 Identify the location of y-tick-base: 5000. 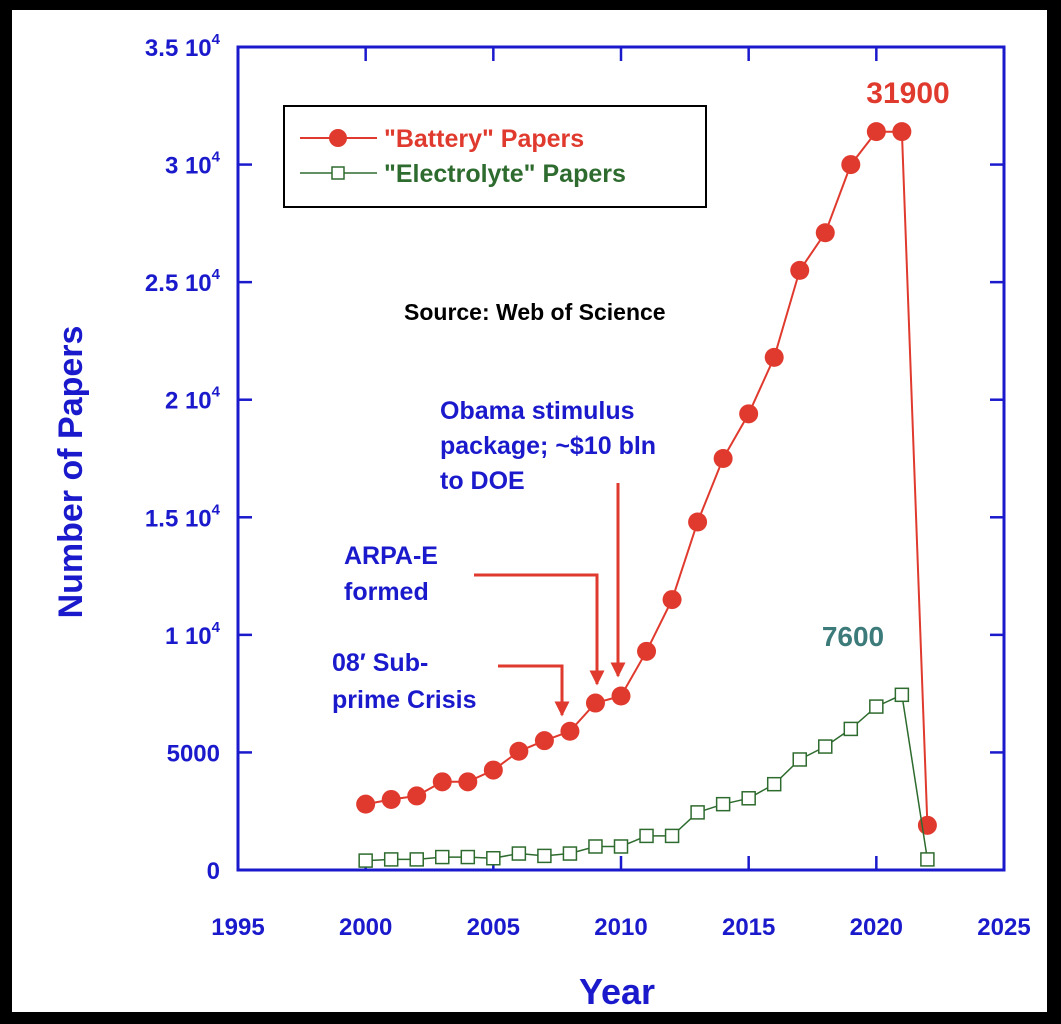
(193, 753).